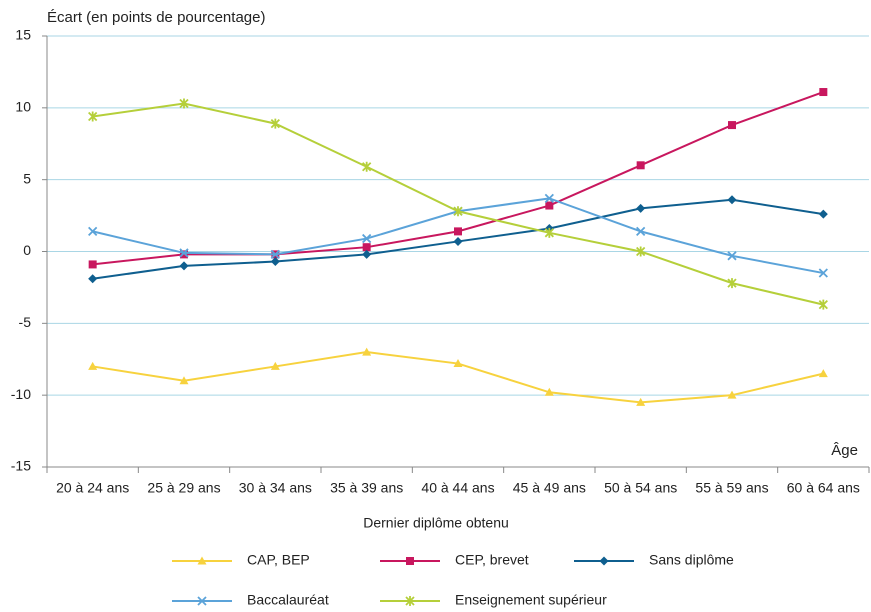 The image size is (871, 612). Describe the element at coordinates (640, 488) in the screenshot. I see `x-tick-label: 50 à 54 ans` at that location.